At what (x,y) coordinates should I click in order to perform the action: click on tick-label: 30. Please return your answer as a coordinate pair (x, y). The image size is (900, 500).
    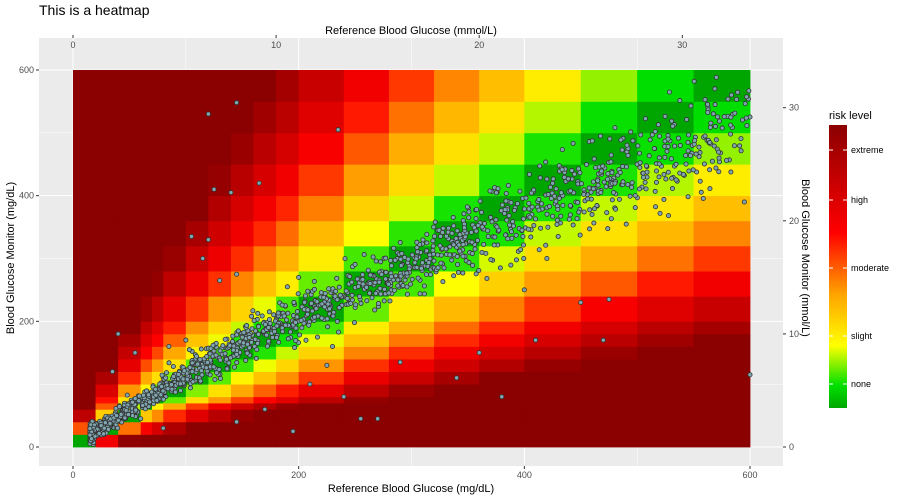
    Looking at the image, I should click on (794, 108).